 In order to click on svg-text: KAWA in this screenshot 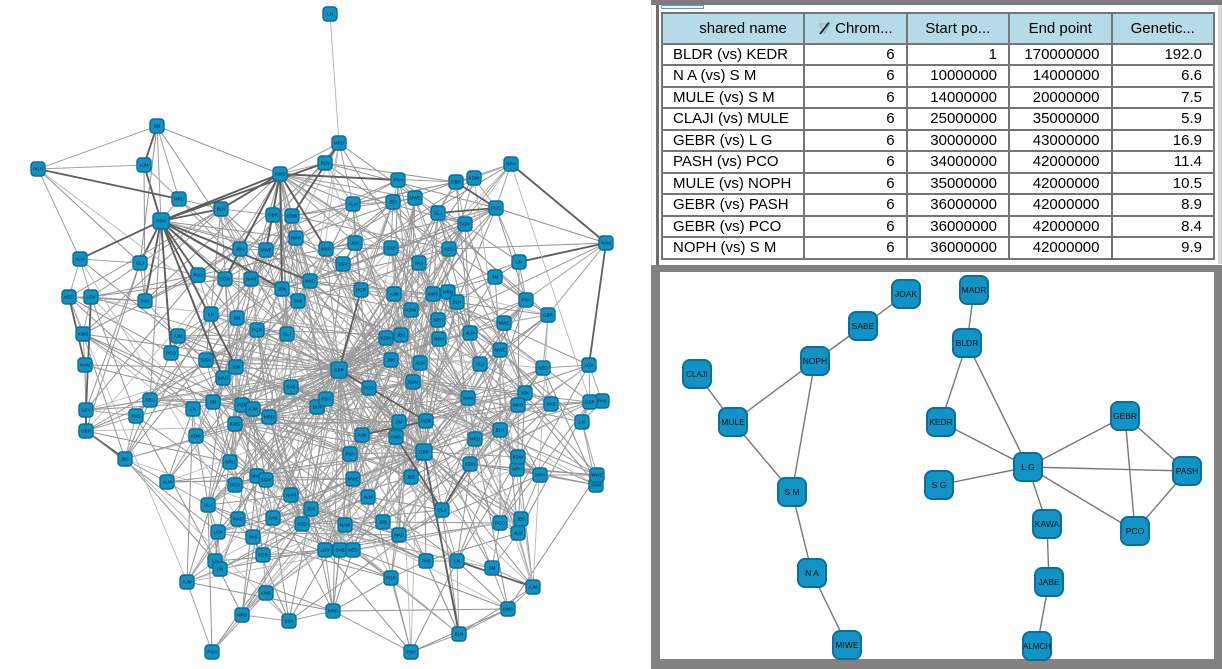, I will do `click(1047, 524)`.